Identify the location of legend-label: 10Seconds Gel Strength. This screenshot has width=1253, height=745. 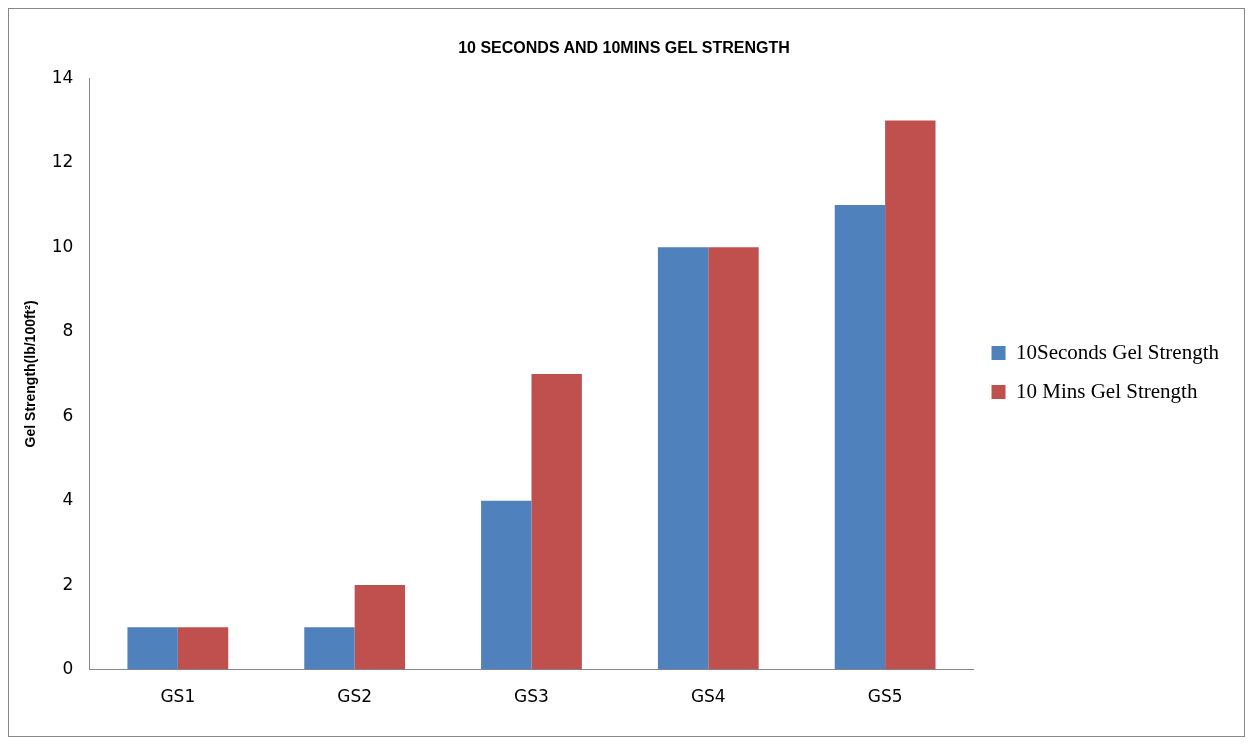
(1118, 351).